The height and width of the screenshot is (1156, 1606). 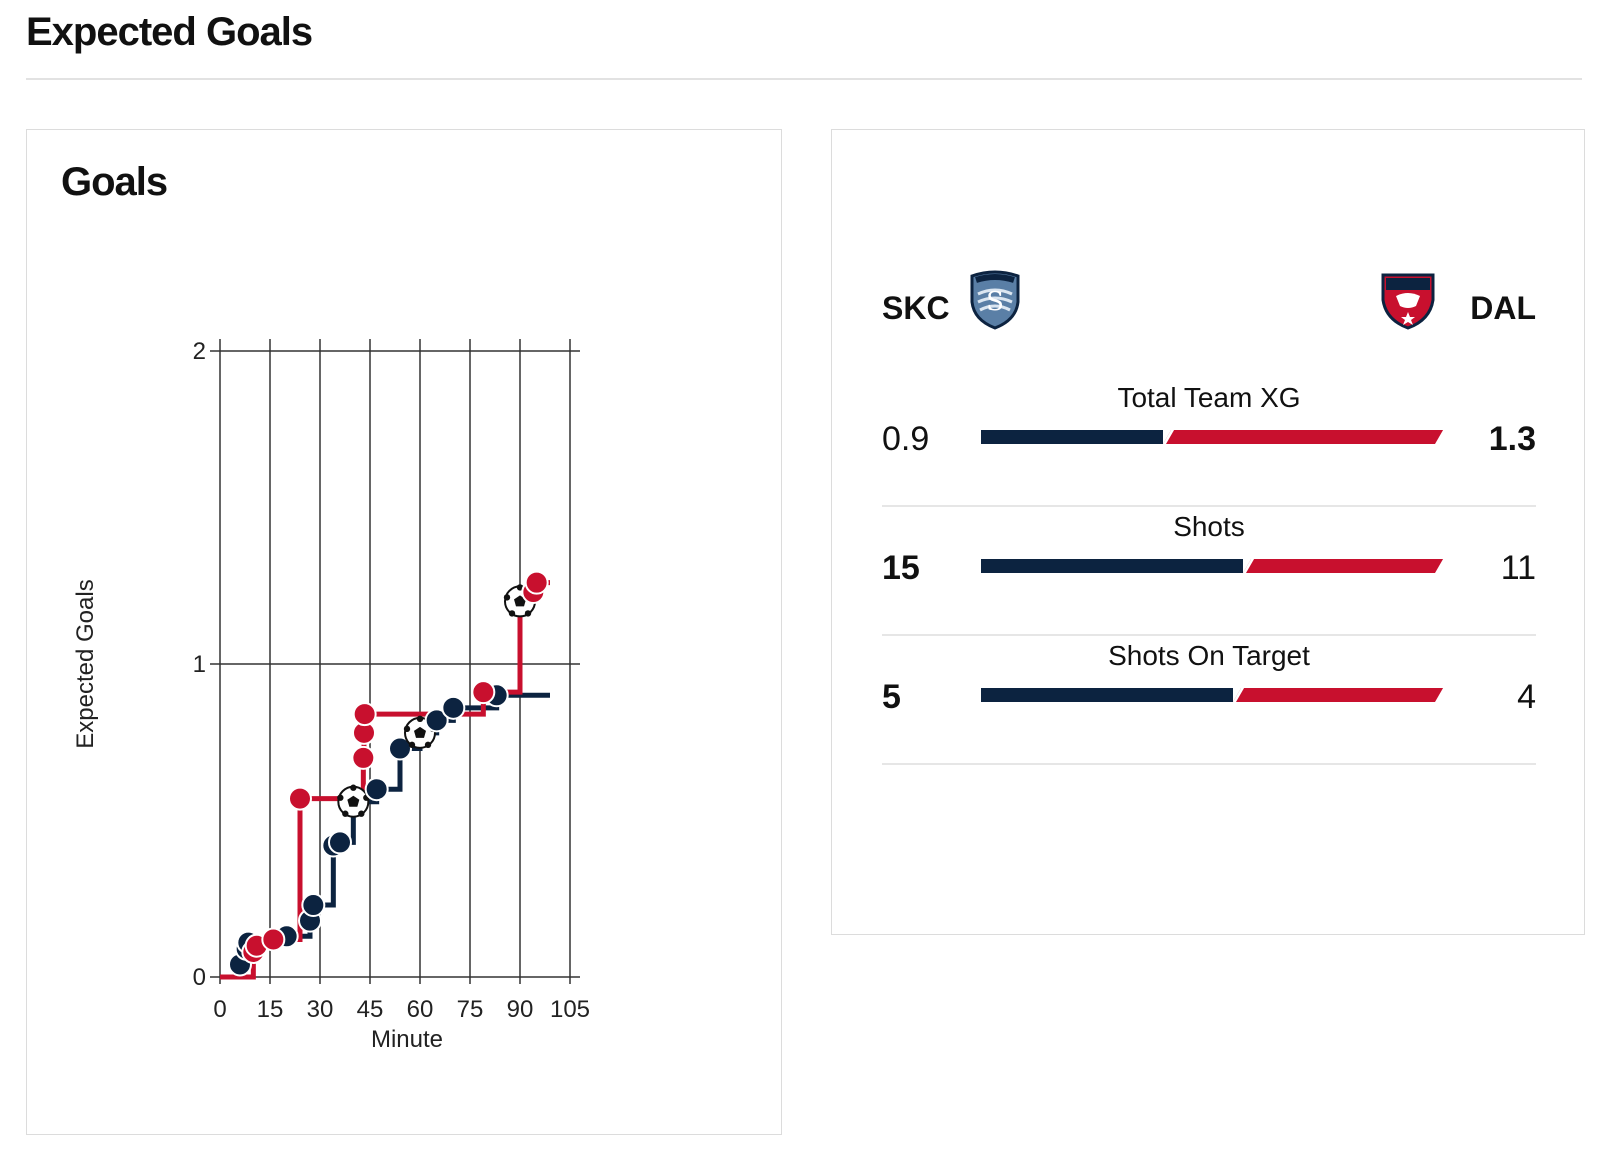 What do you see at coordinates (891, 697) in the screenshot?
I see `stat-home-value: 5` at bounding box center [891, 697].